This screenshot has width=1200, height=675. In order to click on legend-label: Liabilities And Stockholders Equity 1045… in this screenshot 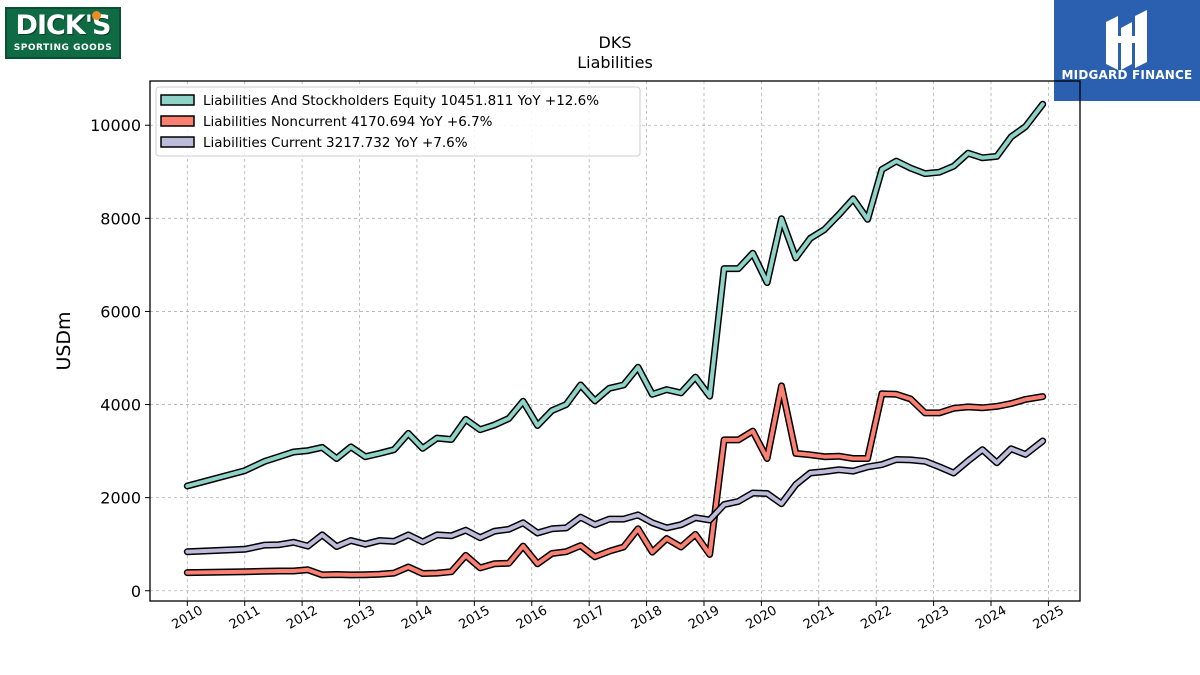, I will do `click(401, 101)`.